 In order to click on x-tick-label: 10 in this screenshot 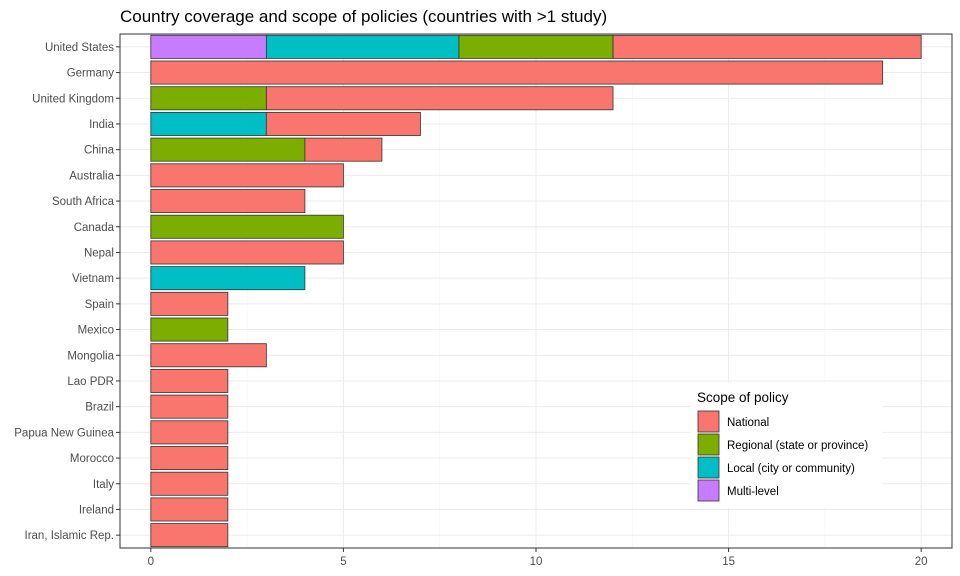, I will do `click(536, 562)`.